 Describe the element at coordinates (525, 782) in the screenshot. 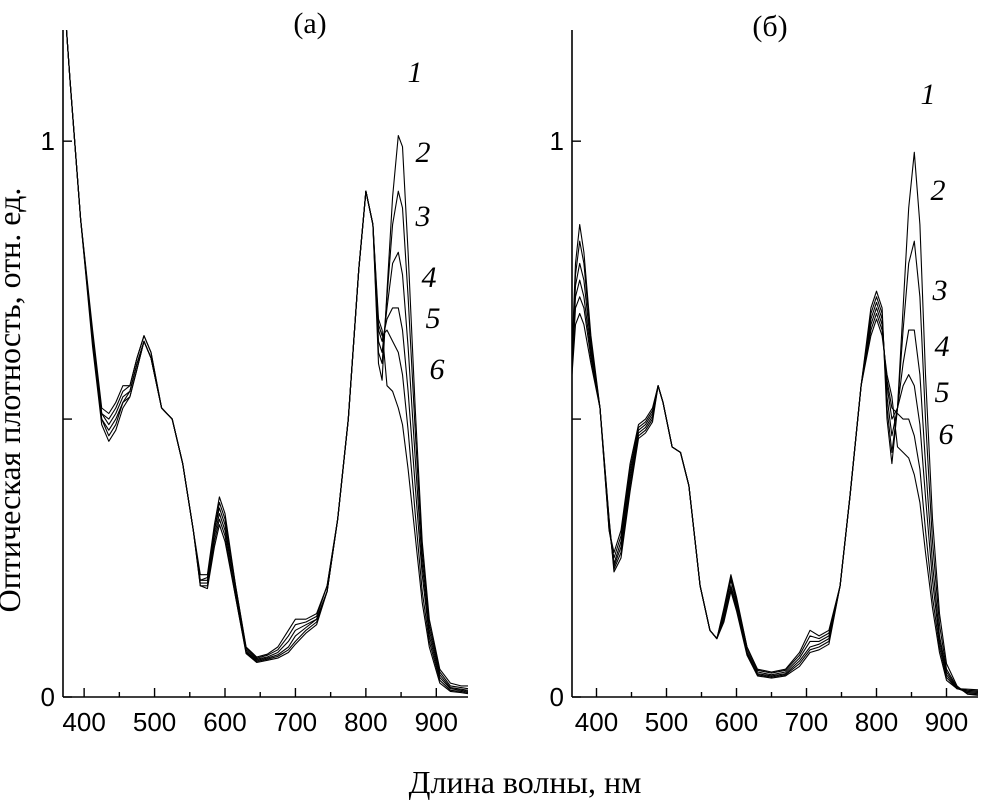

I see `x-axis-title: Длина волны, нм` at that location.